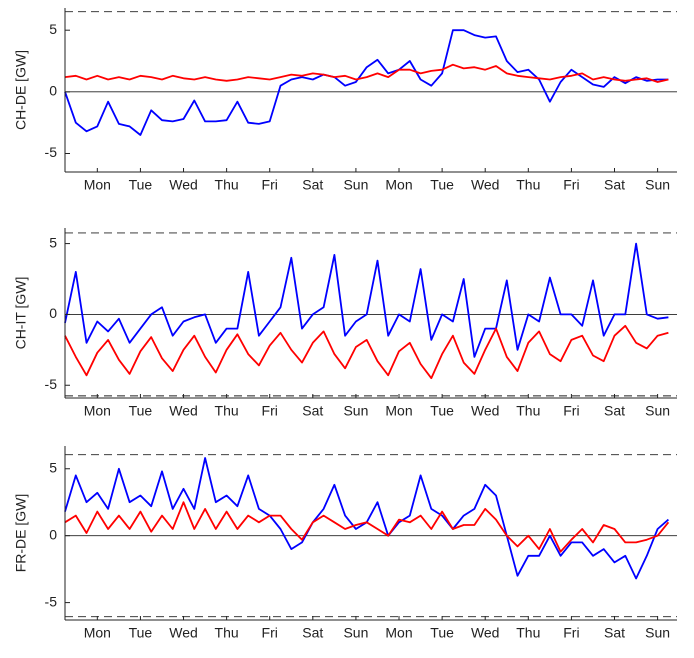 The image size is (694, 658). Describe the element at coordinates (21, 533) in the screenshot. I see `y-axis-label: FR-DE [GW]` at that location.